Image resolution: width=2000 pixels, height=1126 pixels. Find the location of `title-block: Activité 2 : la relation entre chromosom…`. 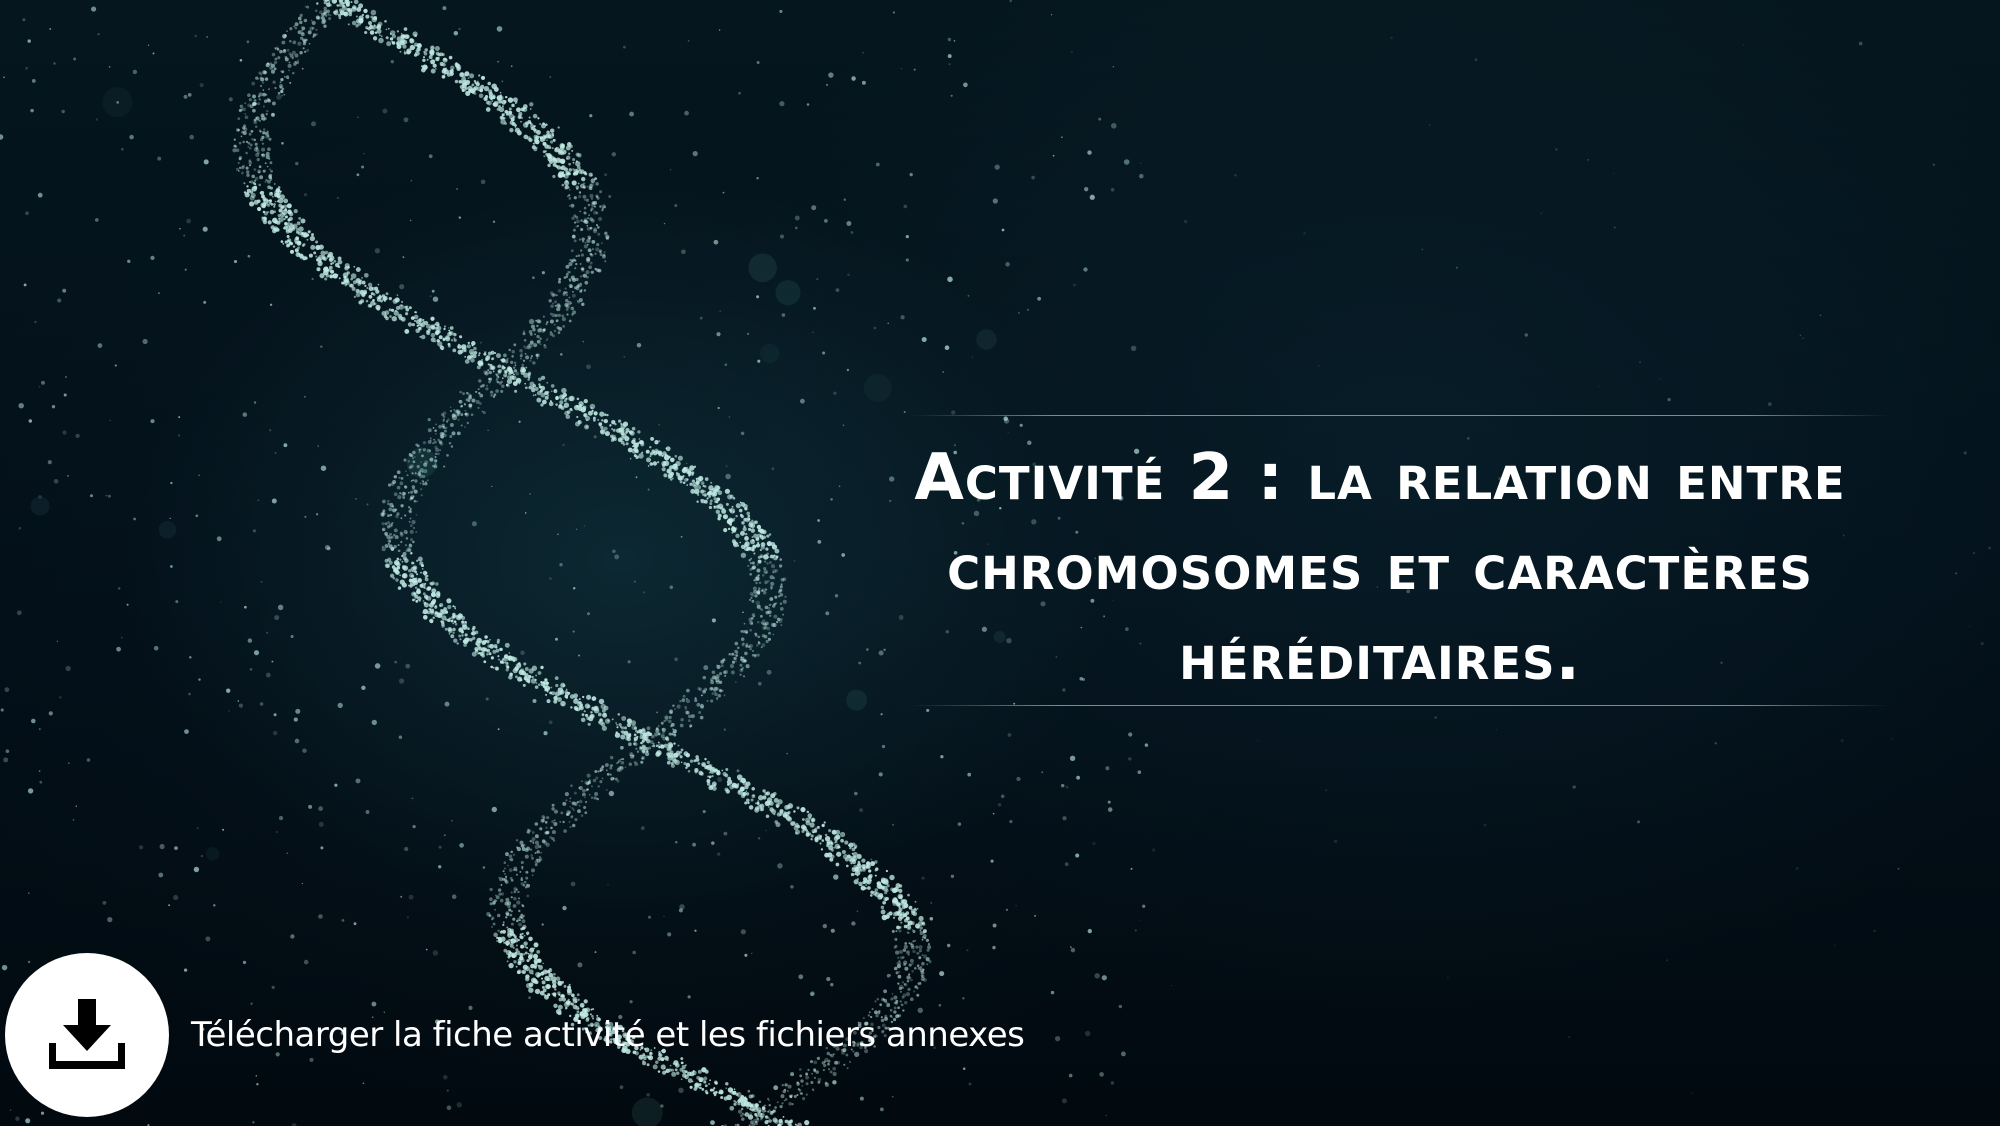

title-block: Activité 2 : la relation entre chromosom… is located at coordinates (1400, 561).